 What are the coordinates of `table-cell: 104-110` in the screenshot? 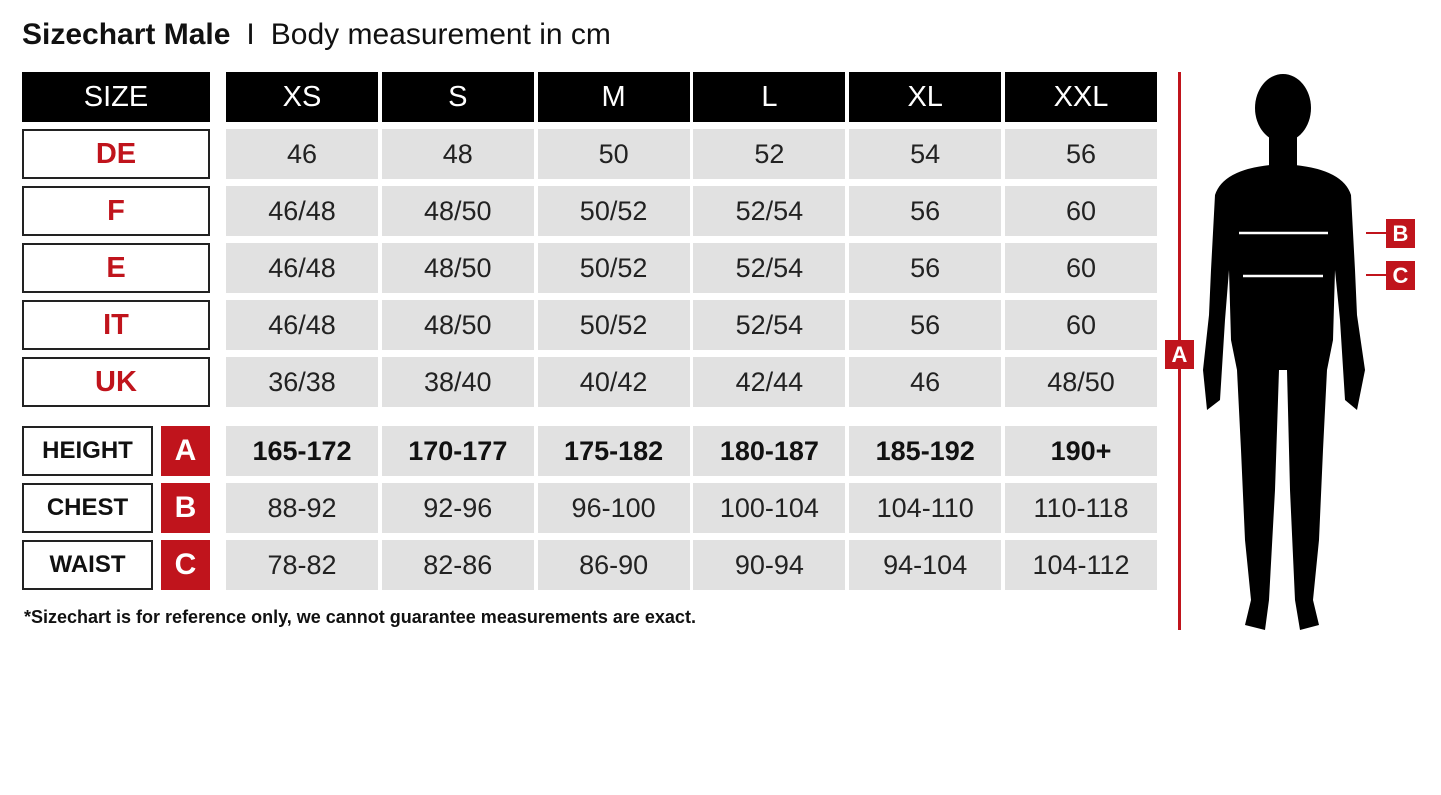 It's located at (925, 508).